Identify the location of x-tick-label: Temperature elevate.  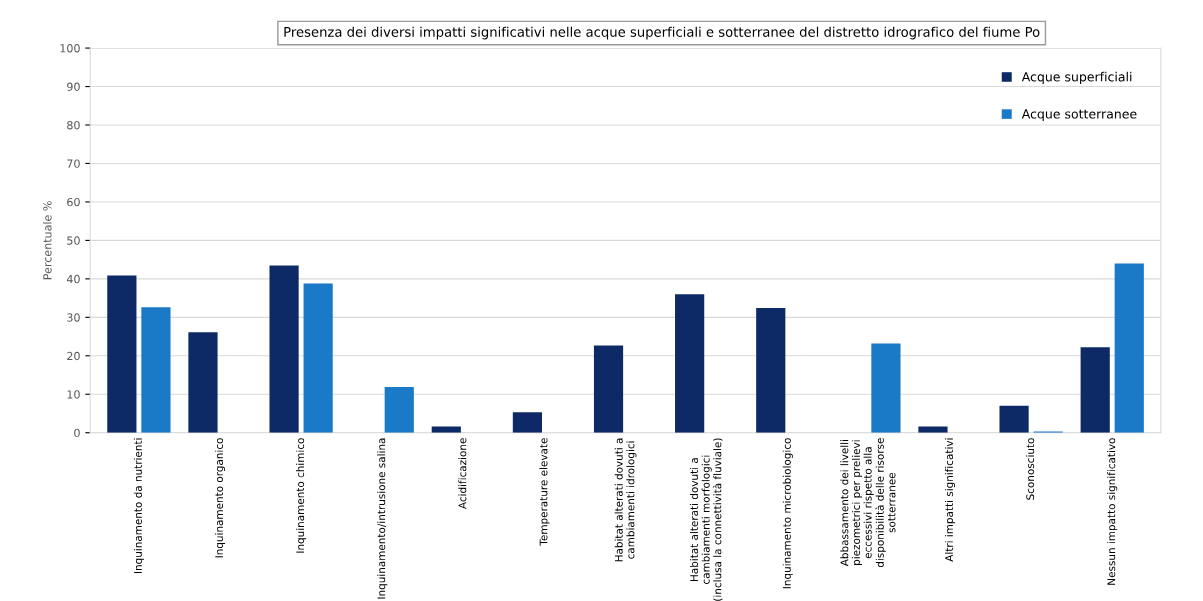
(544, 492).